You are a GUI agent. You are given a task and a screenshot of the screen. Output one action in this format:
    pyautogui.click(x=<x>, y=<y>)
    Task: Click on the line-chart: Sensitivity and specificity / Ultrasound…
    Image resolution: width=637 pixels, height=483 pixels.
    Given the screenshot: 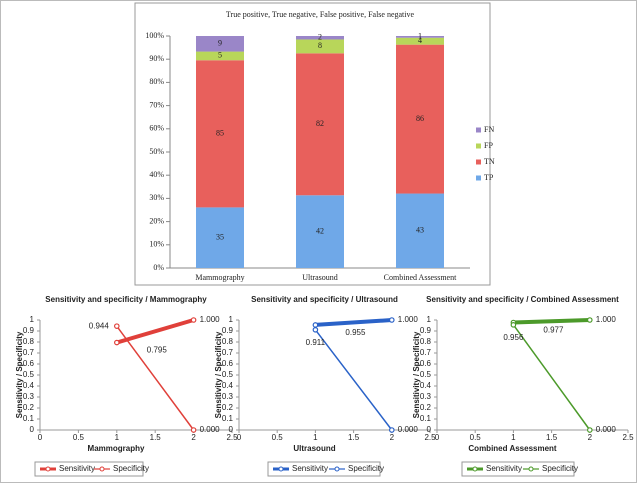 What is the action you would take?
    pyautogui.click(x=325, y=386)
    